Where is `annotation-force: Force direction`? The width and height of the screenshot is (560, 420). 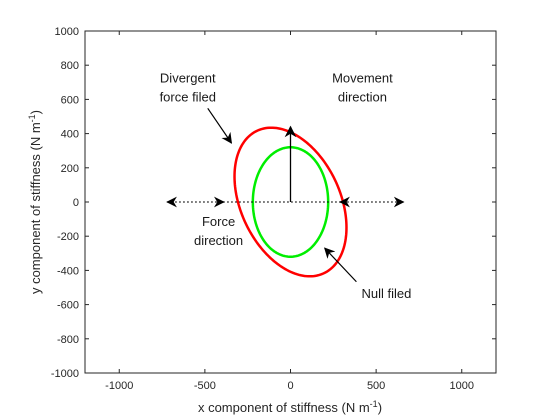 annotation-force: Force direction is located at coordinates (218, 231).